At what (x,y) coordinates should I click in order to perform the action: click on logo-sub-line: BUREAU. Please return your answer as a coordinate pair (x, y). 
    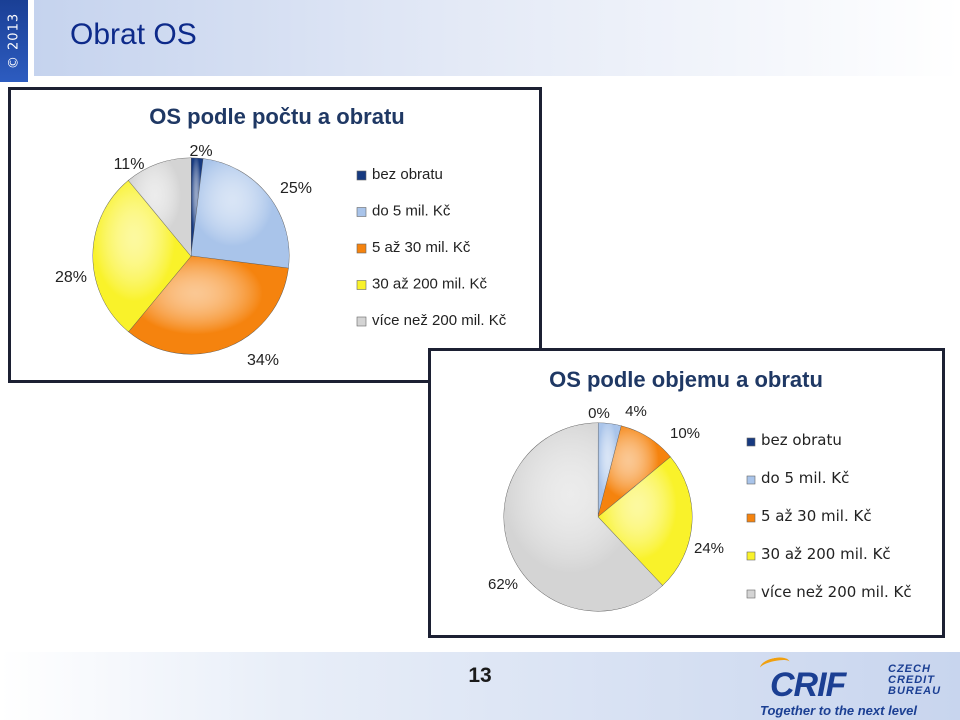
    Looking at the image, I should click on (915, 691).